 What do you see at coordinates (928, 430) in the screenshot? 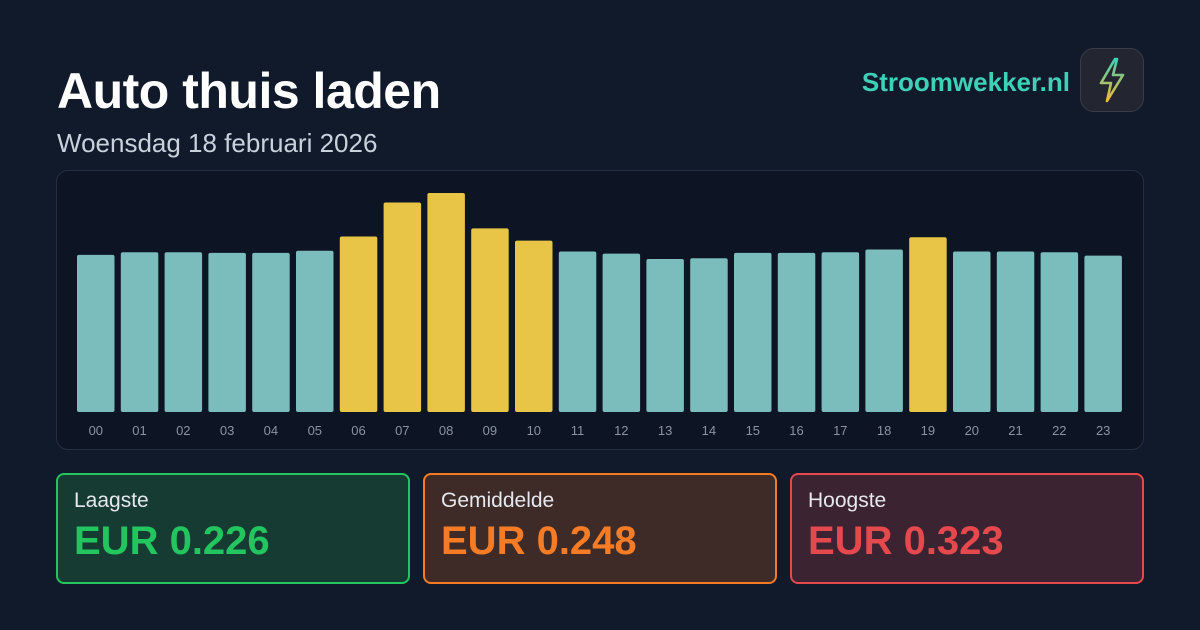
I see `x-tick-label: 19` at bounding box center [928, 430].